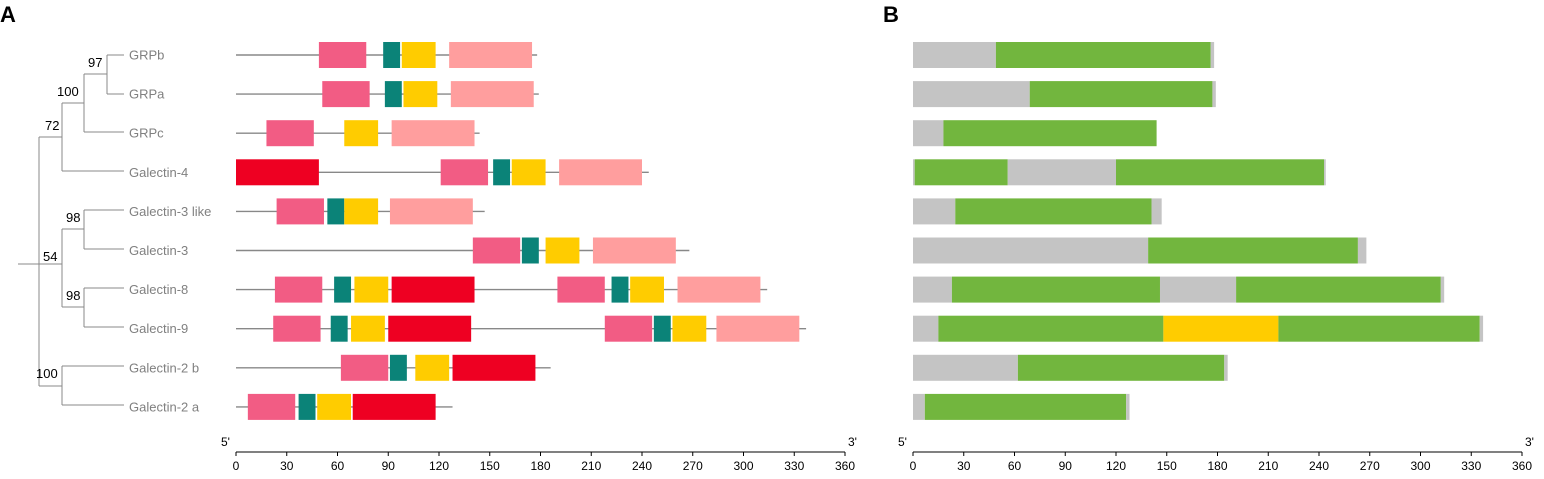 The image size is (1544, 479). Describe the element at coordinates (1021, 406) in the screenshot. I see `structure-row-galectin-2-a` at that location.